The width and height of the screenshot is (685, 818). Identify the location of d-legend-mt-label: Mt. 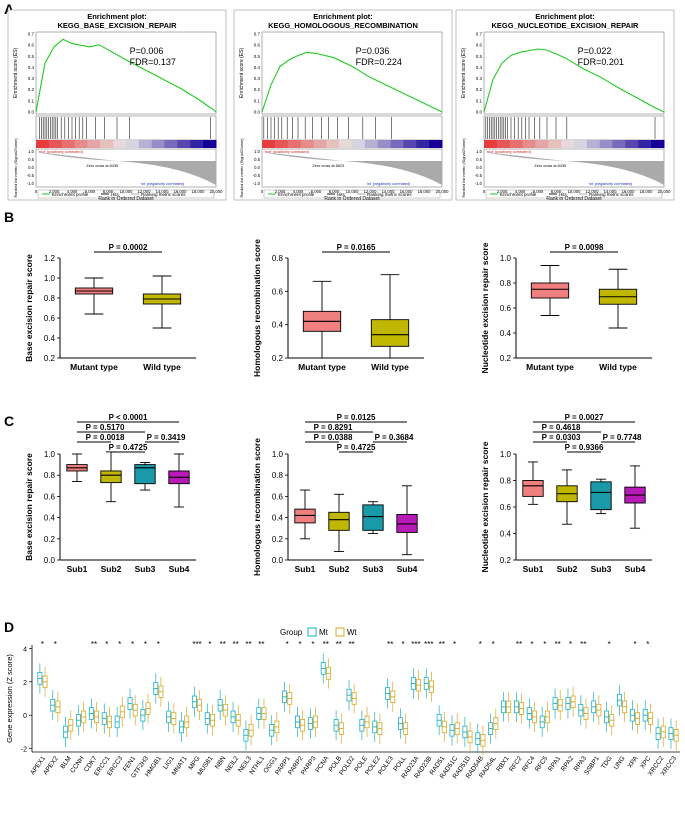
(324, 632).